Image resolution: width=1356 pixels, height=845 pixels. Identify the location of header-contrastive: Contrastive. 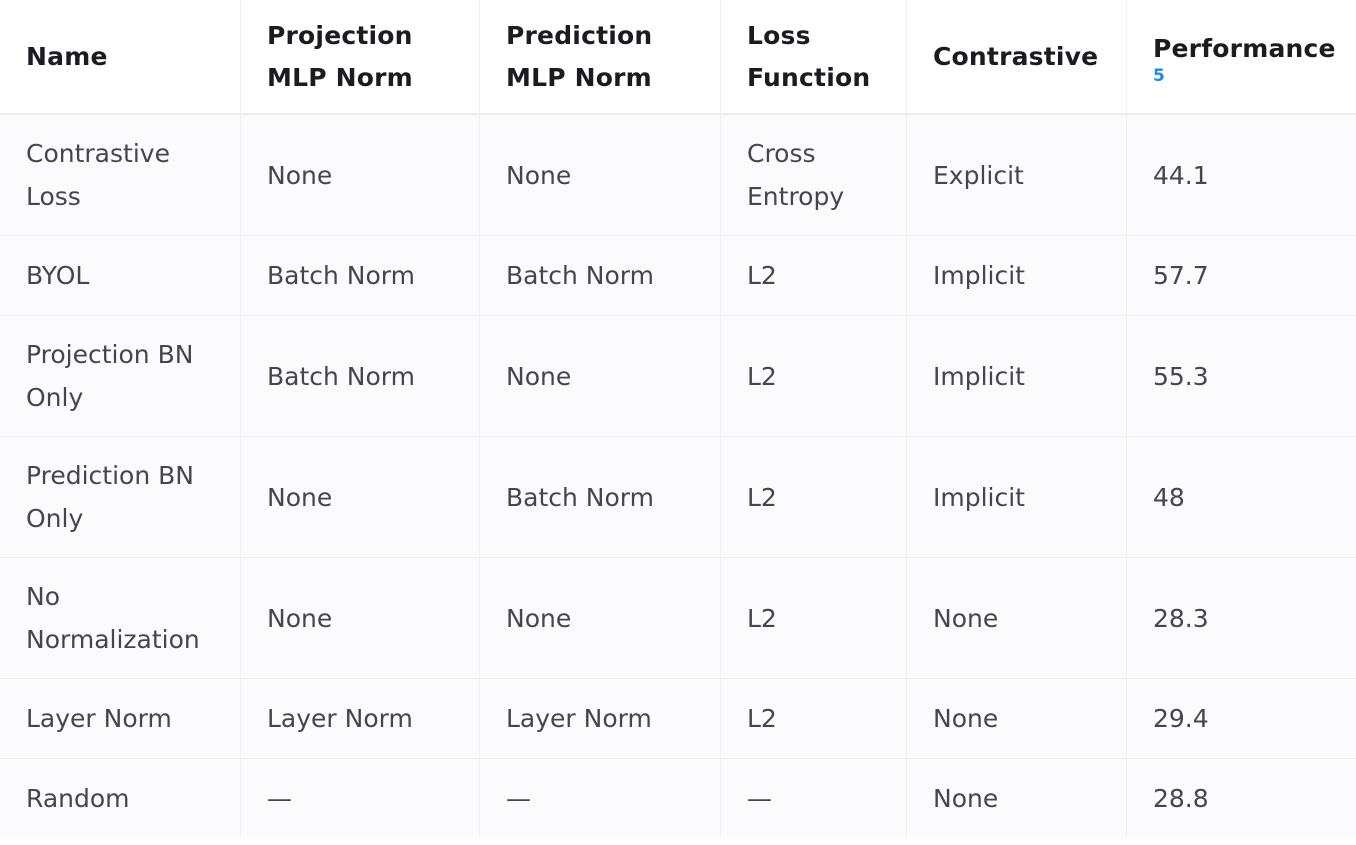
(1017, 57).